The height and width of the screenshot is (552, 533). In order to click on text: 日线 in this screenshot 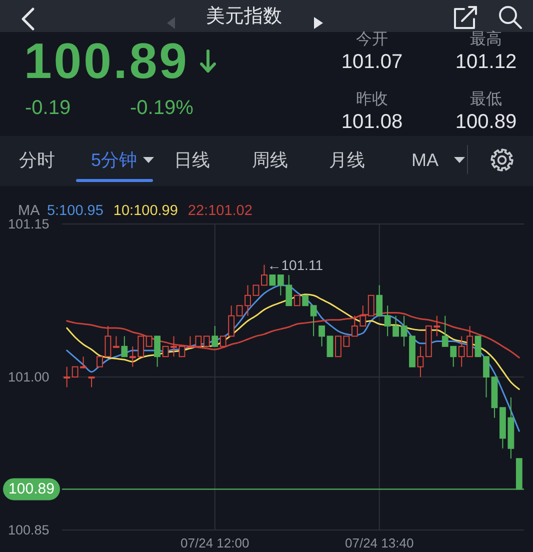, I will do `click(192, 160)`.